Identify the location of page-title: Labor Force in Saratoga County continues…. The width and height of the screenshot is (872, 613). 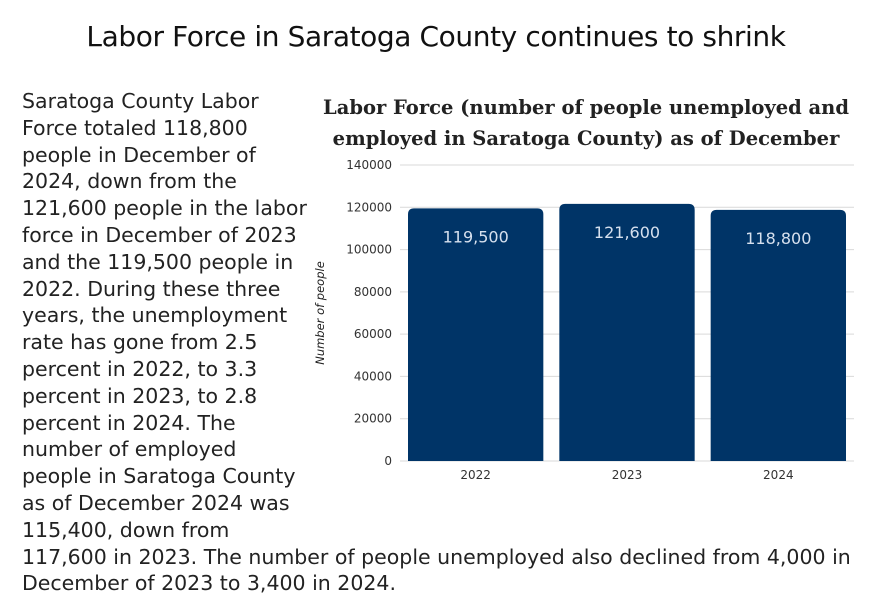
(436, 36).